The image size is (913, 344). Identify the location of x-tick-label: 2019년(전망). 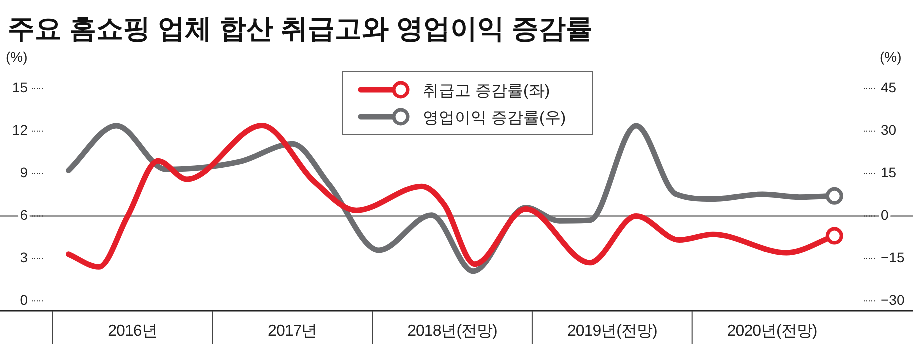
(613, 331).